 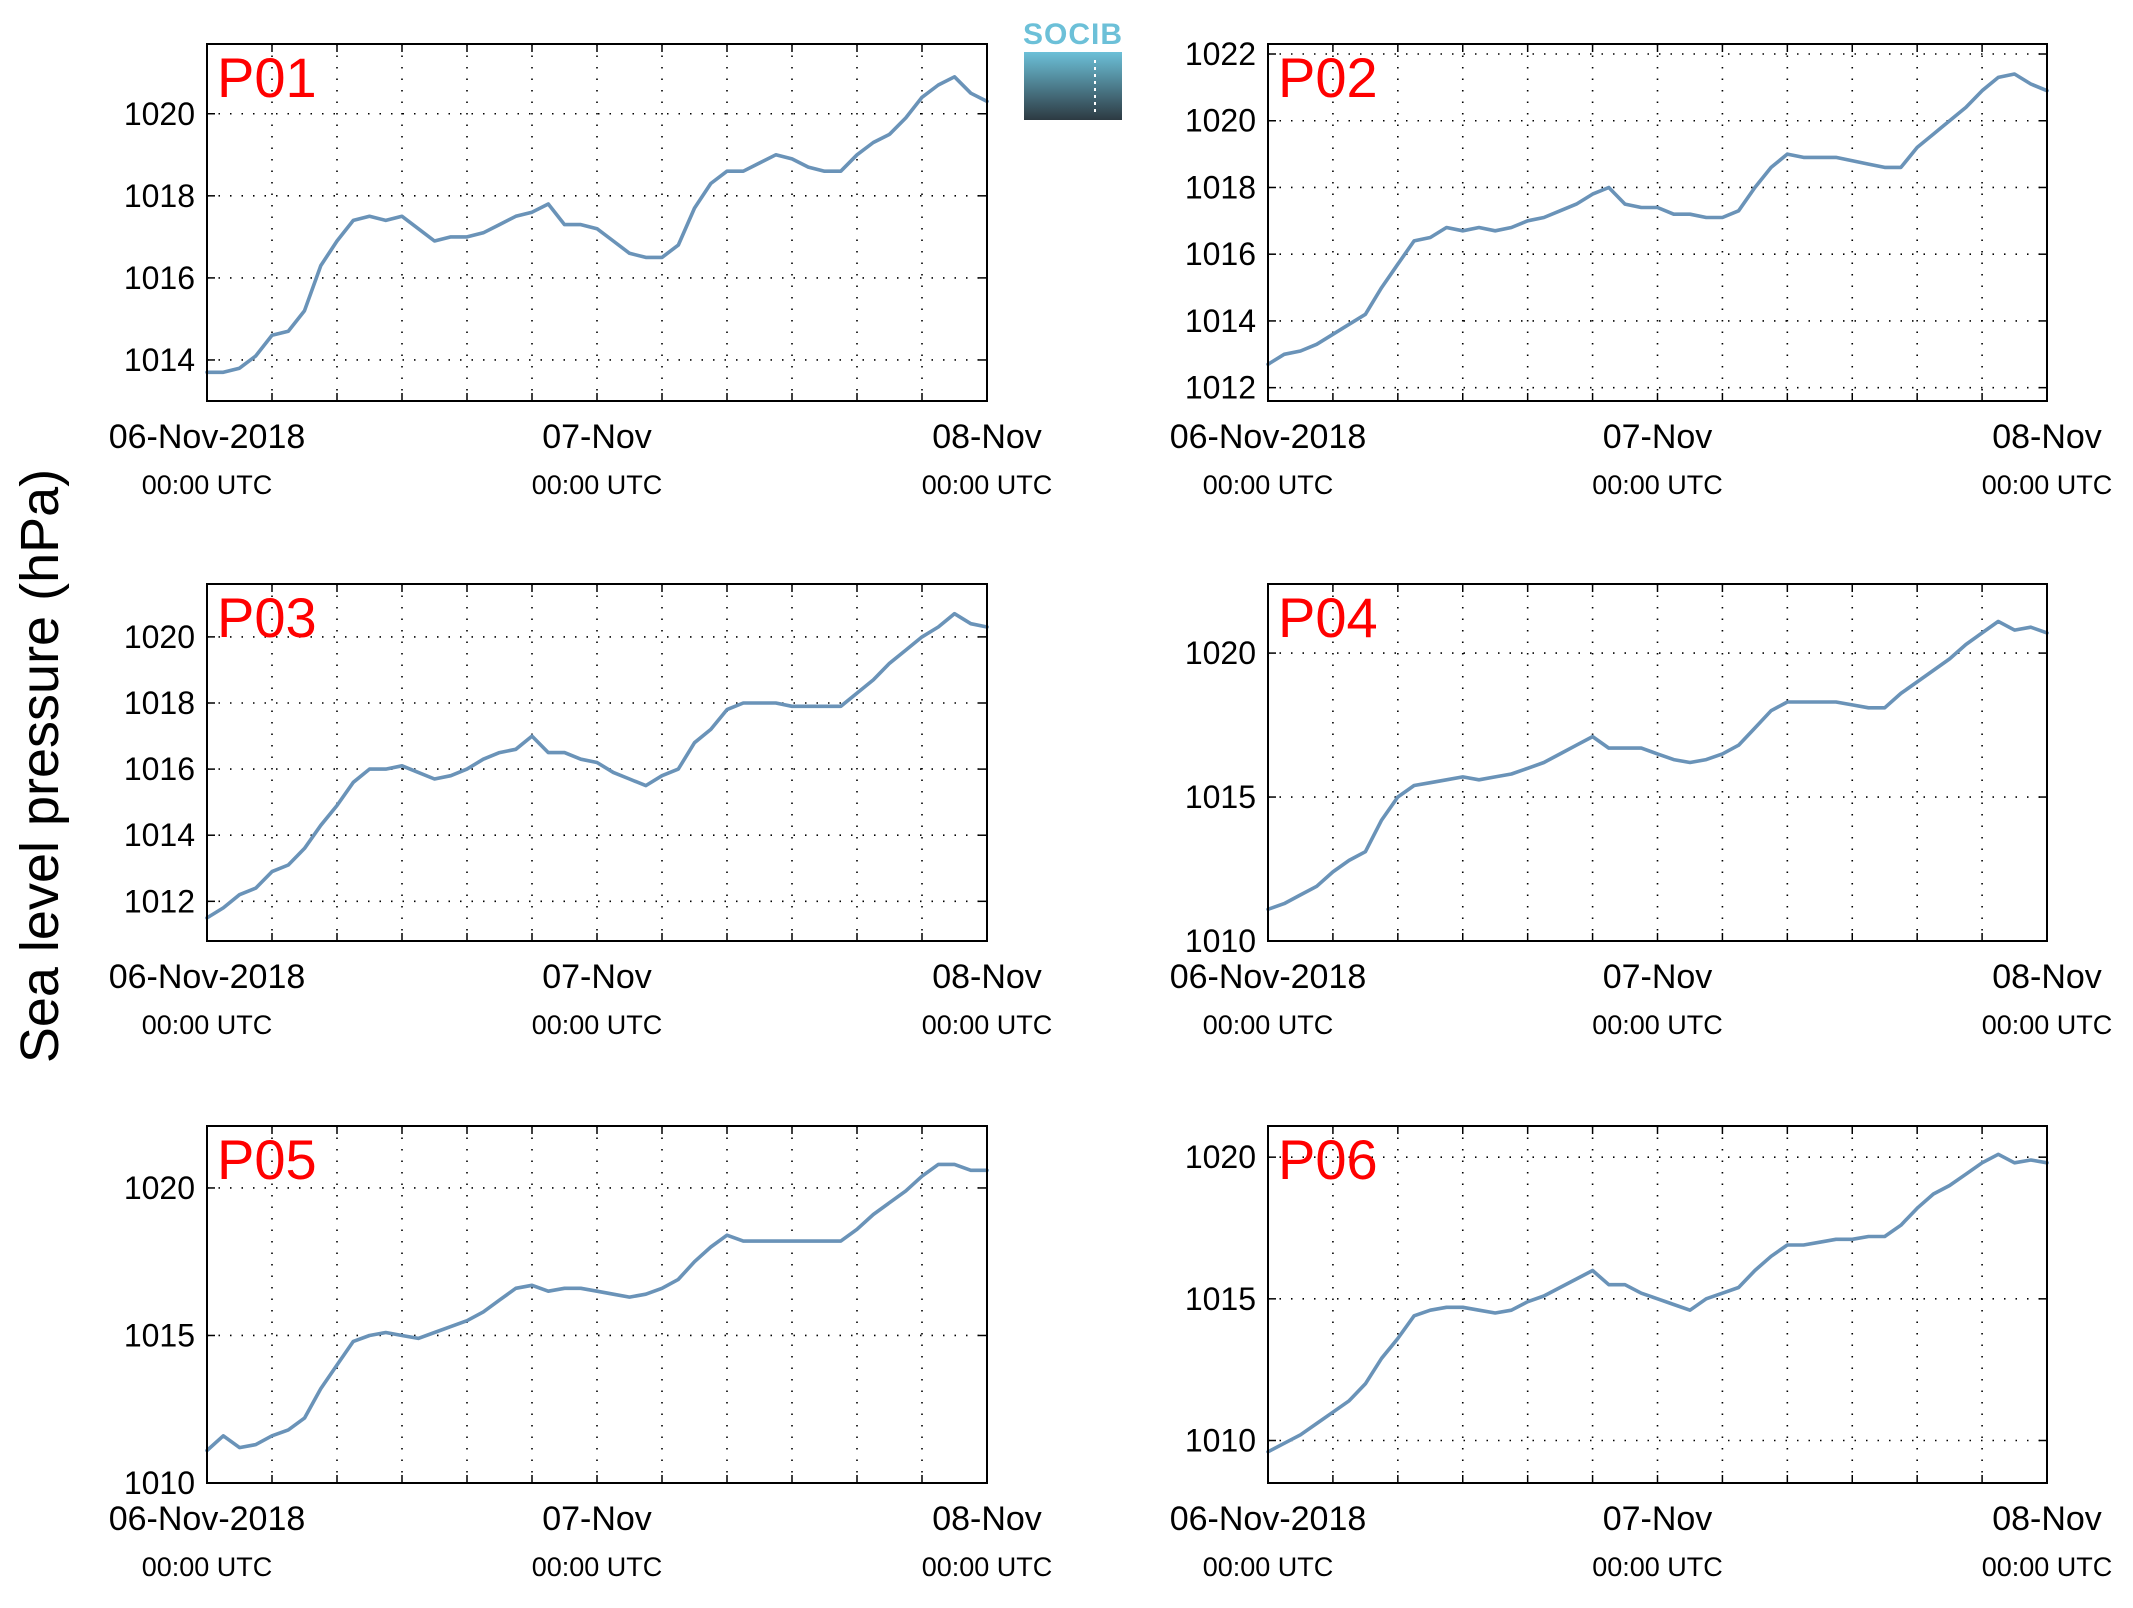 What do you see at coordinates (1220, 54) in the screenshot?
I see `y-tick-label: 1022` at bounding box center [1220, 54].